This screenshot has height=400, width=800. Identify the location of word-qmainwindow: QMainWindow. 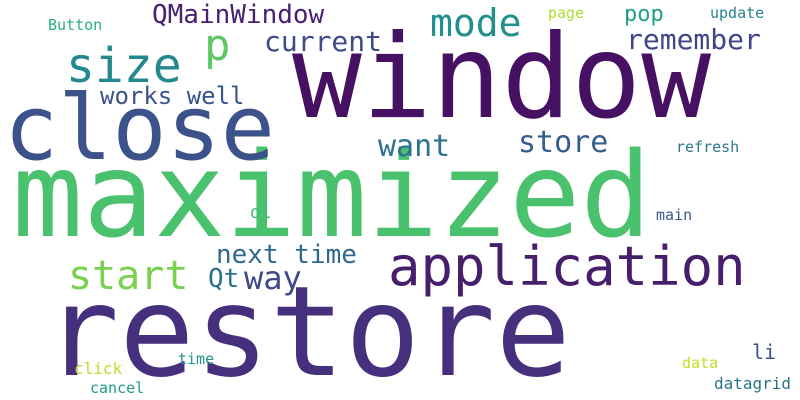
(238, 15).